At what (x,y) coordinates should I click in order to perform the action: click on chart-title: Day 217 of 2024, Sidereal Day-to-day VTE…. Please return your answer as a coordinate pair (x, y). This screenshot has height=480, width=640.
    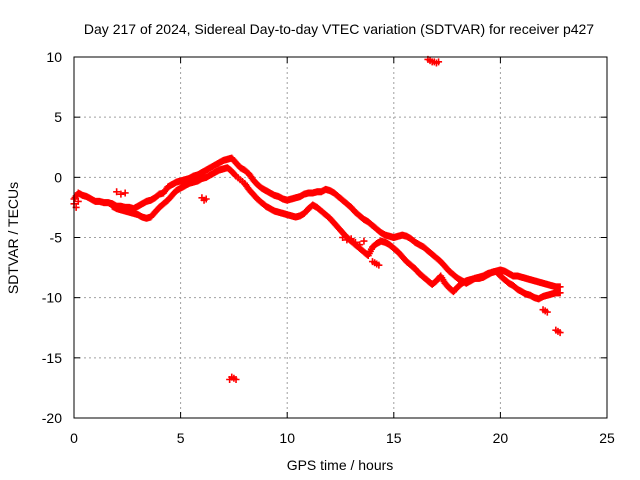
    Looking at the image, I should click on (339, 29).